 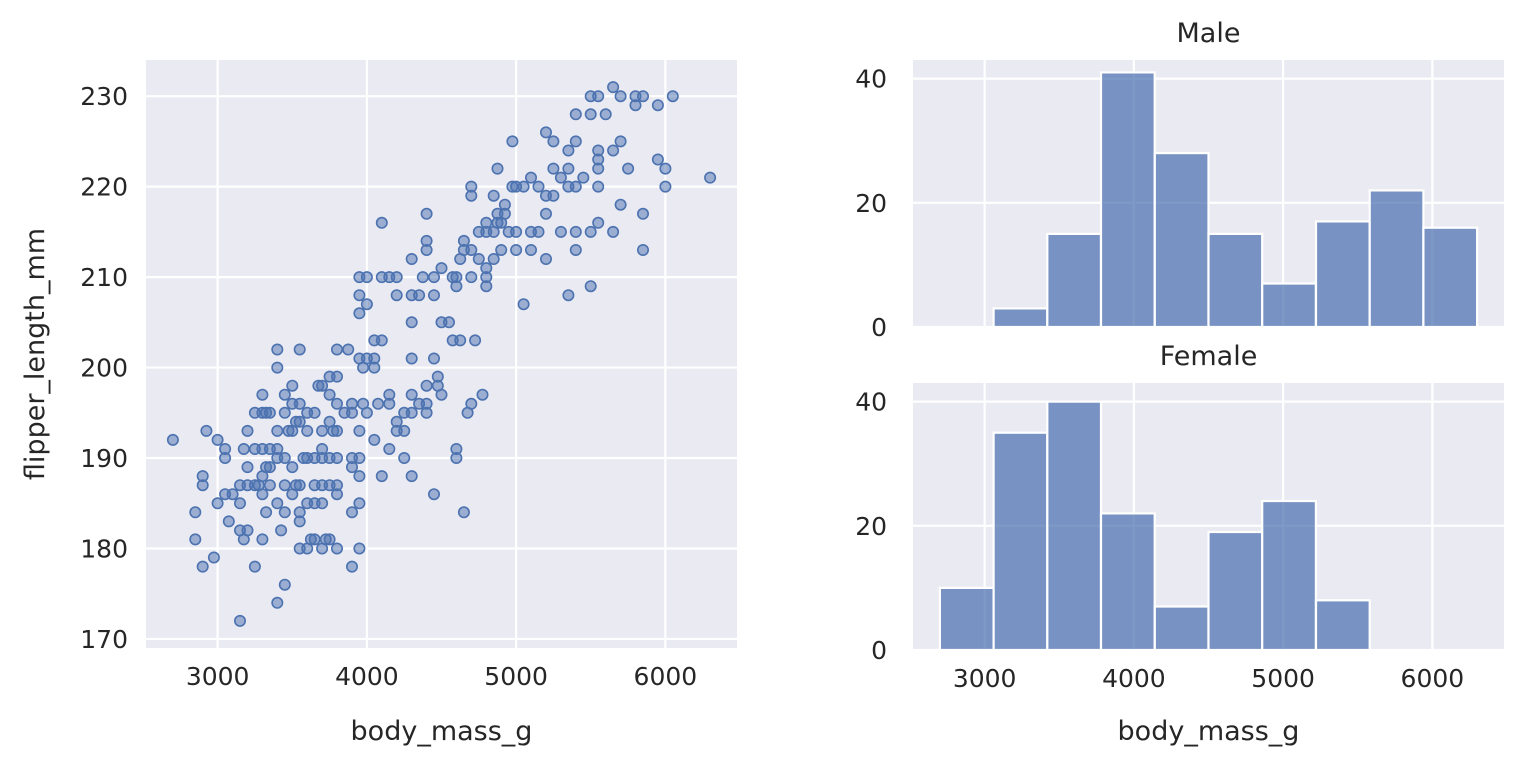 What do you see at coordinates (104, 548) in the screenshot?
I see `scatter-y-tick-label: 180` at bounding box center [104, 548].